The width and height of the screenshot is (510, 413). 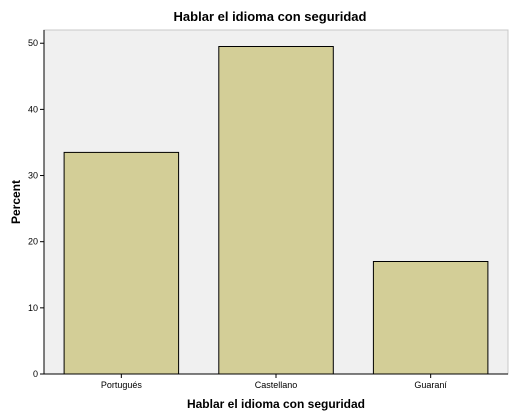 I want to click on y-axis-ticks: 0 10 20 30 40 50, so click(x=36, y=208).